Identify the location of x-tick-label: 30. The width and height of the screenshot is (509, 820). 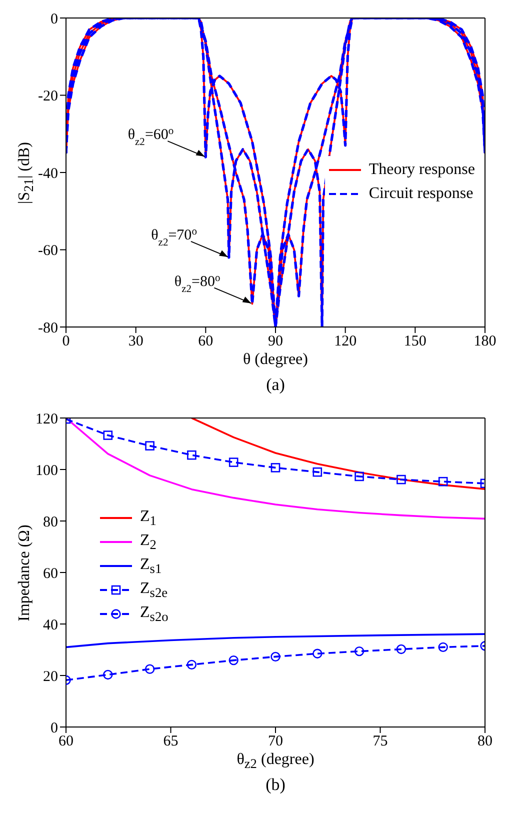
(136, 342).